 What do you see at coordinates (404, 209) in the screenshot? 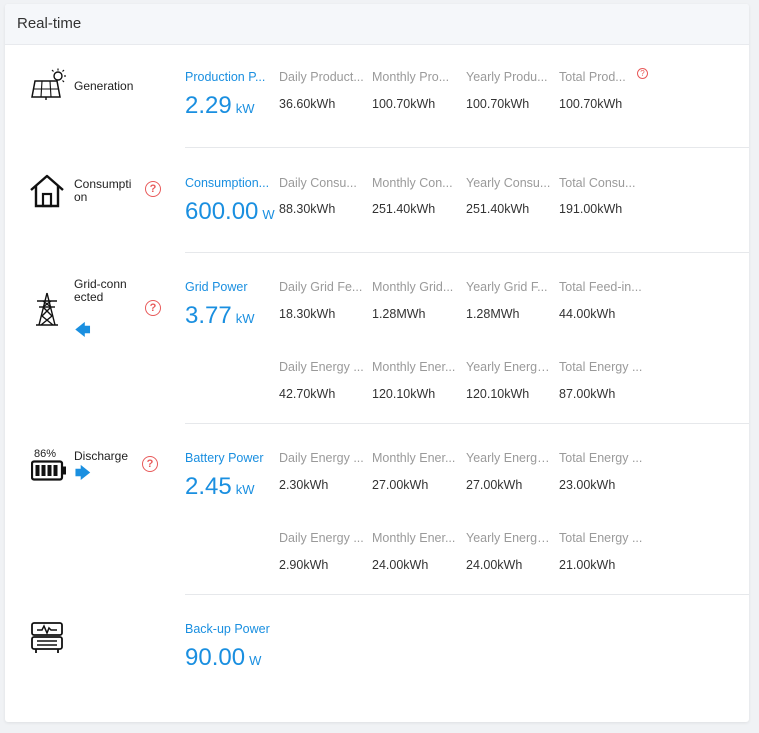
I see `cons-monthly-value: 251.40kWh` at bounding box center [404, 209].